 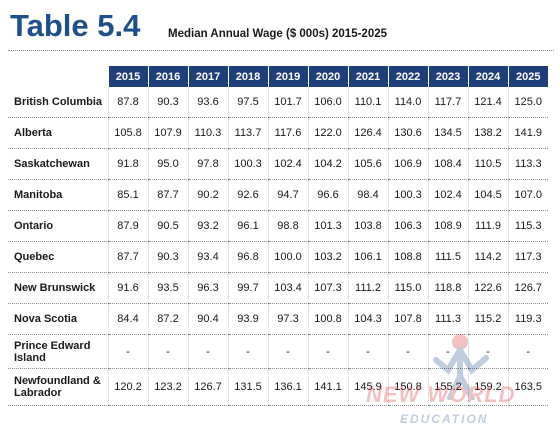 What do you see at coordinates (327, 164) in the screenshot?
I see `wage-cell: 104.2` at bounding box center [327, 164].